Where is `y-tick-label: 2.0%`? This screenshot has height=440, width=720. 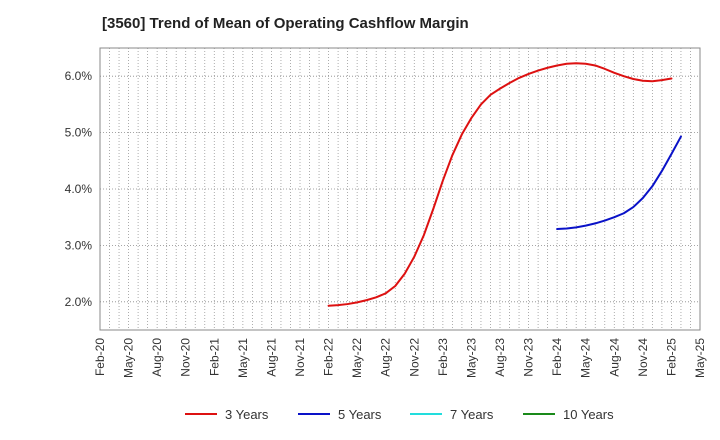
y-tick-label: 2.0% is located at coordinates (79, 302).